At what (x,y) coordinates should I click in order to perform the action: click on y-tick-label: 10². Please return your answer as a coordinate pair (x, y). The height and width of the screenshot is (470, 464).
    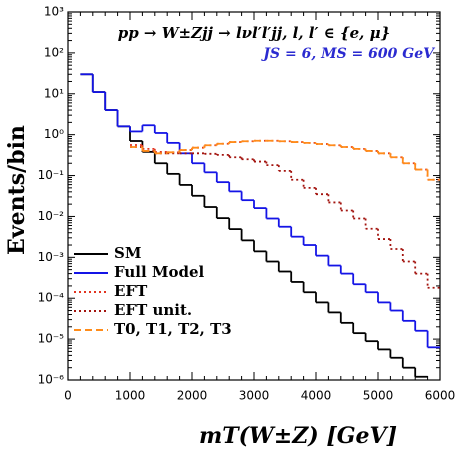
    Looking at the image, I should click on (54, 52).